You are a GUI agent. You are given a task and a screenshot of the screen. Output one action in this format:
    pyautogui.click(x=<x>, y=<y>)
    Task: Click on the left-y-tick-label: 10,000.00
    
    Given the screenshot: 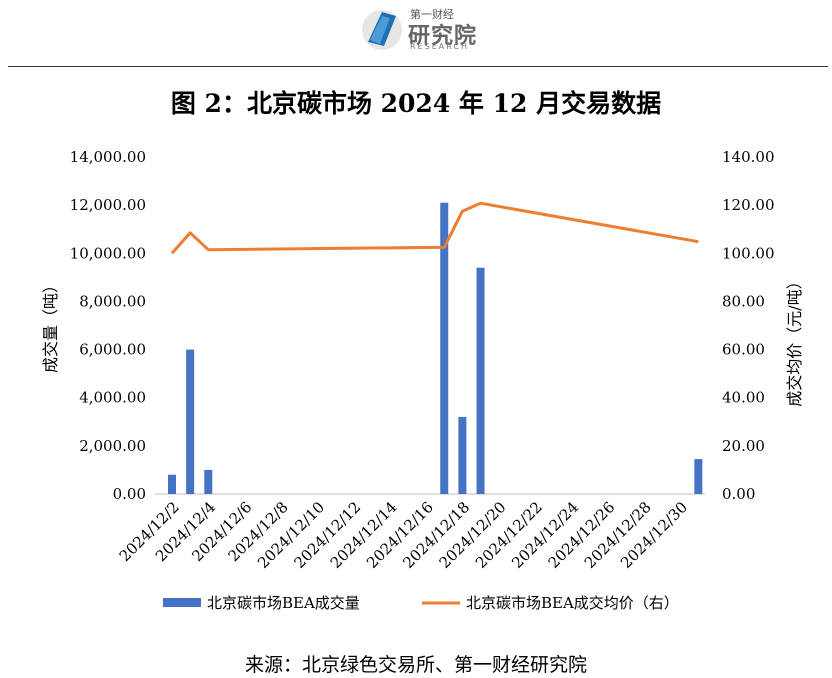 What is the action you would take?
    pyautogui.click(x=108, y=253)
    